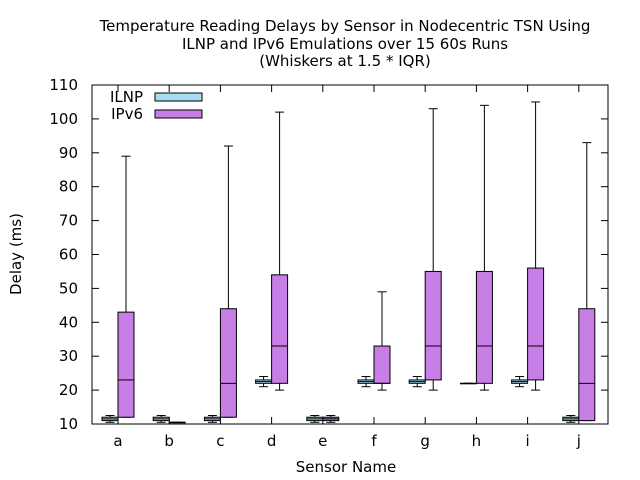  I want to click on x-tick-label: f, so click(374, 441).